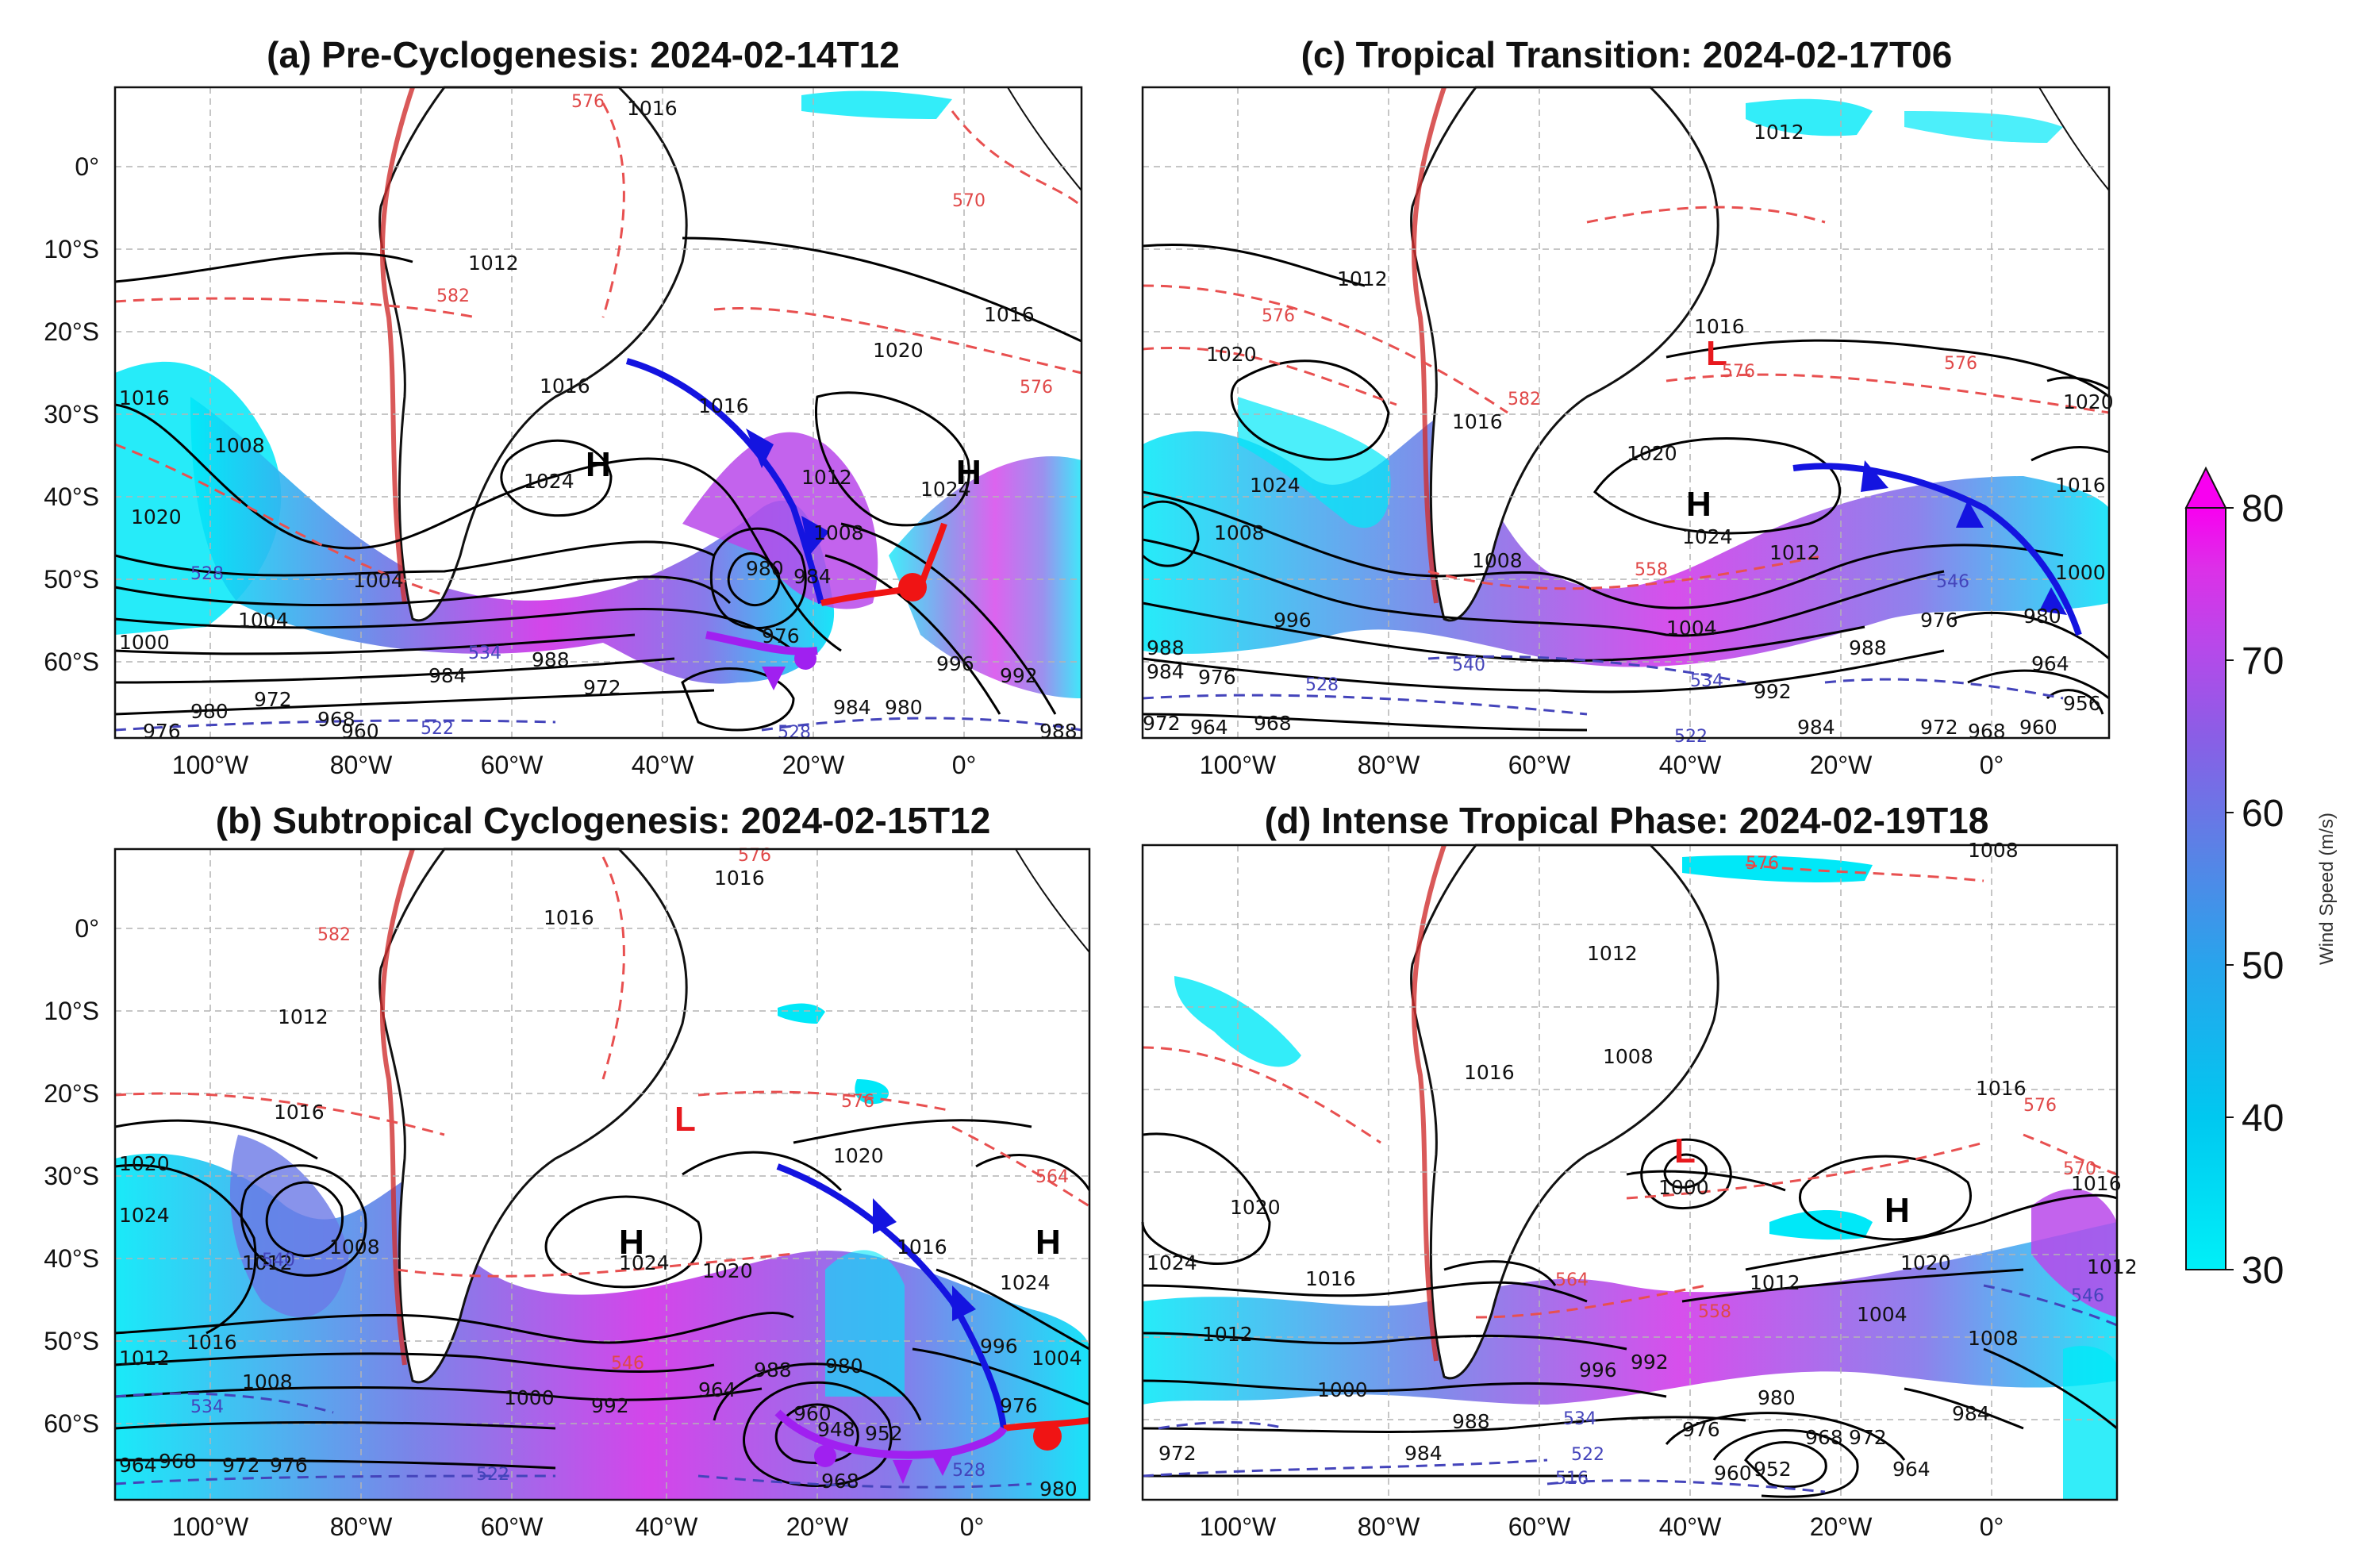  Describe the element at coordinates (1992, 765) in the screenshot. I see `panel-c-x-tick: 0°` at that location.